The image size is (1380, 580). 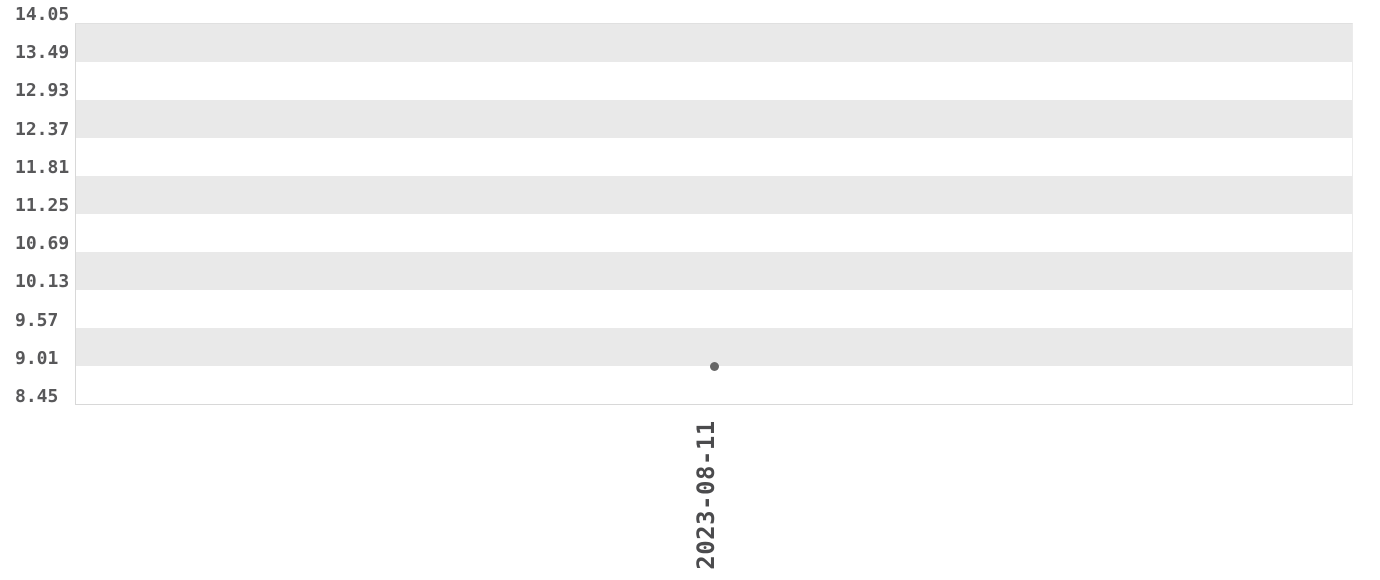 I want to click on data-point, so click(x=714, y=367).